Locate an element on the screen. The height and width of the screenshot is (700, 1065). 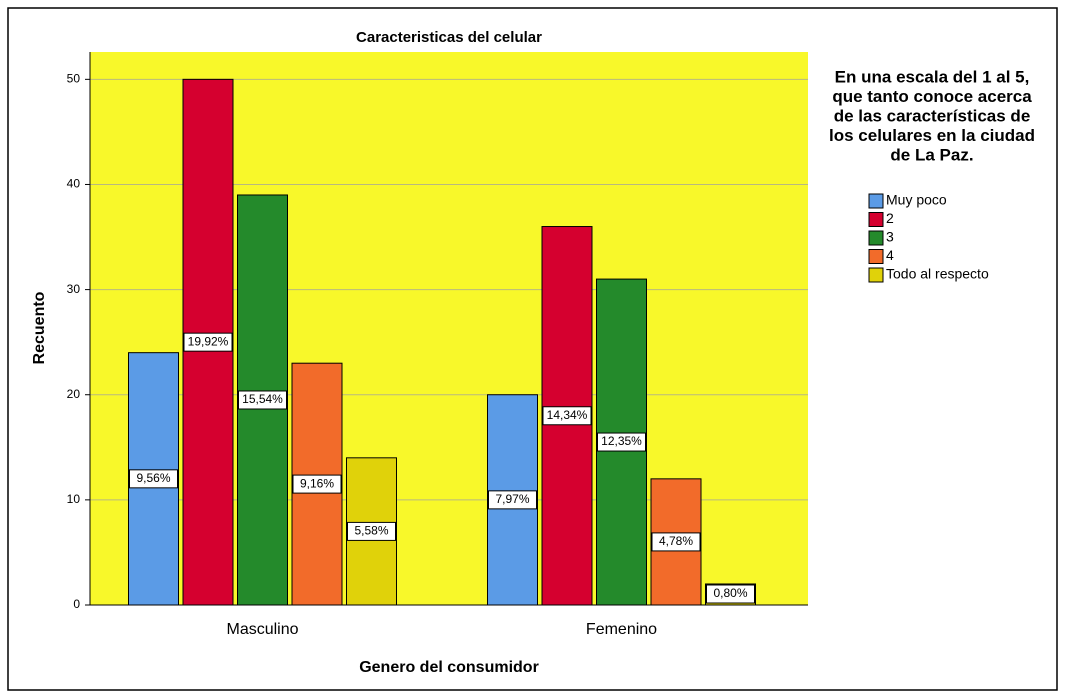
data-label: 14,34% is located at coordinates (567, 415).